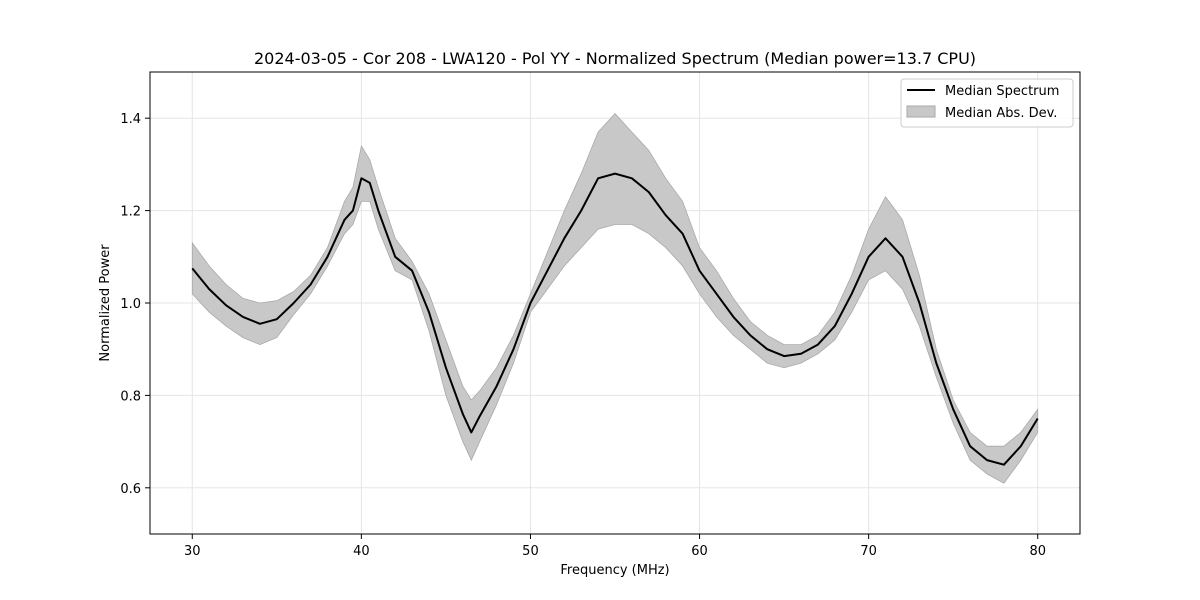 This screenshot has width=1200, height=600. I want to click on x-axis: 30 40 50 60 70 80, so click(615, 546).